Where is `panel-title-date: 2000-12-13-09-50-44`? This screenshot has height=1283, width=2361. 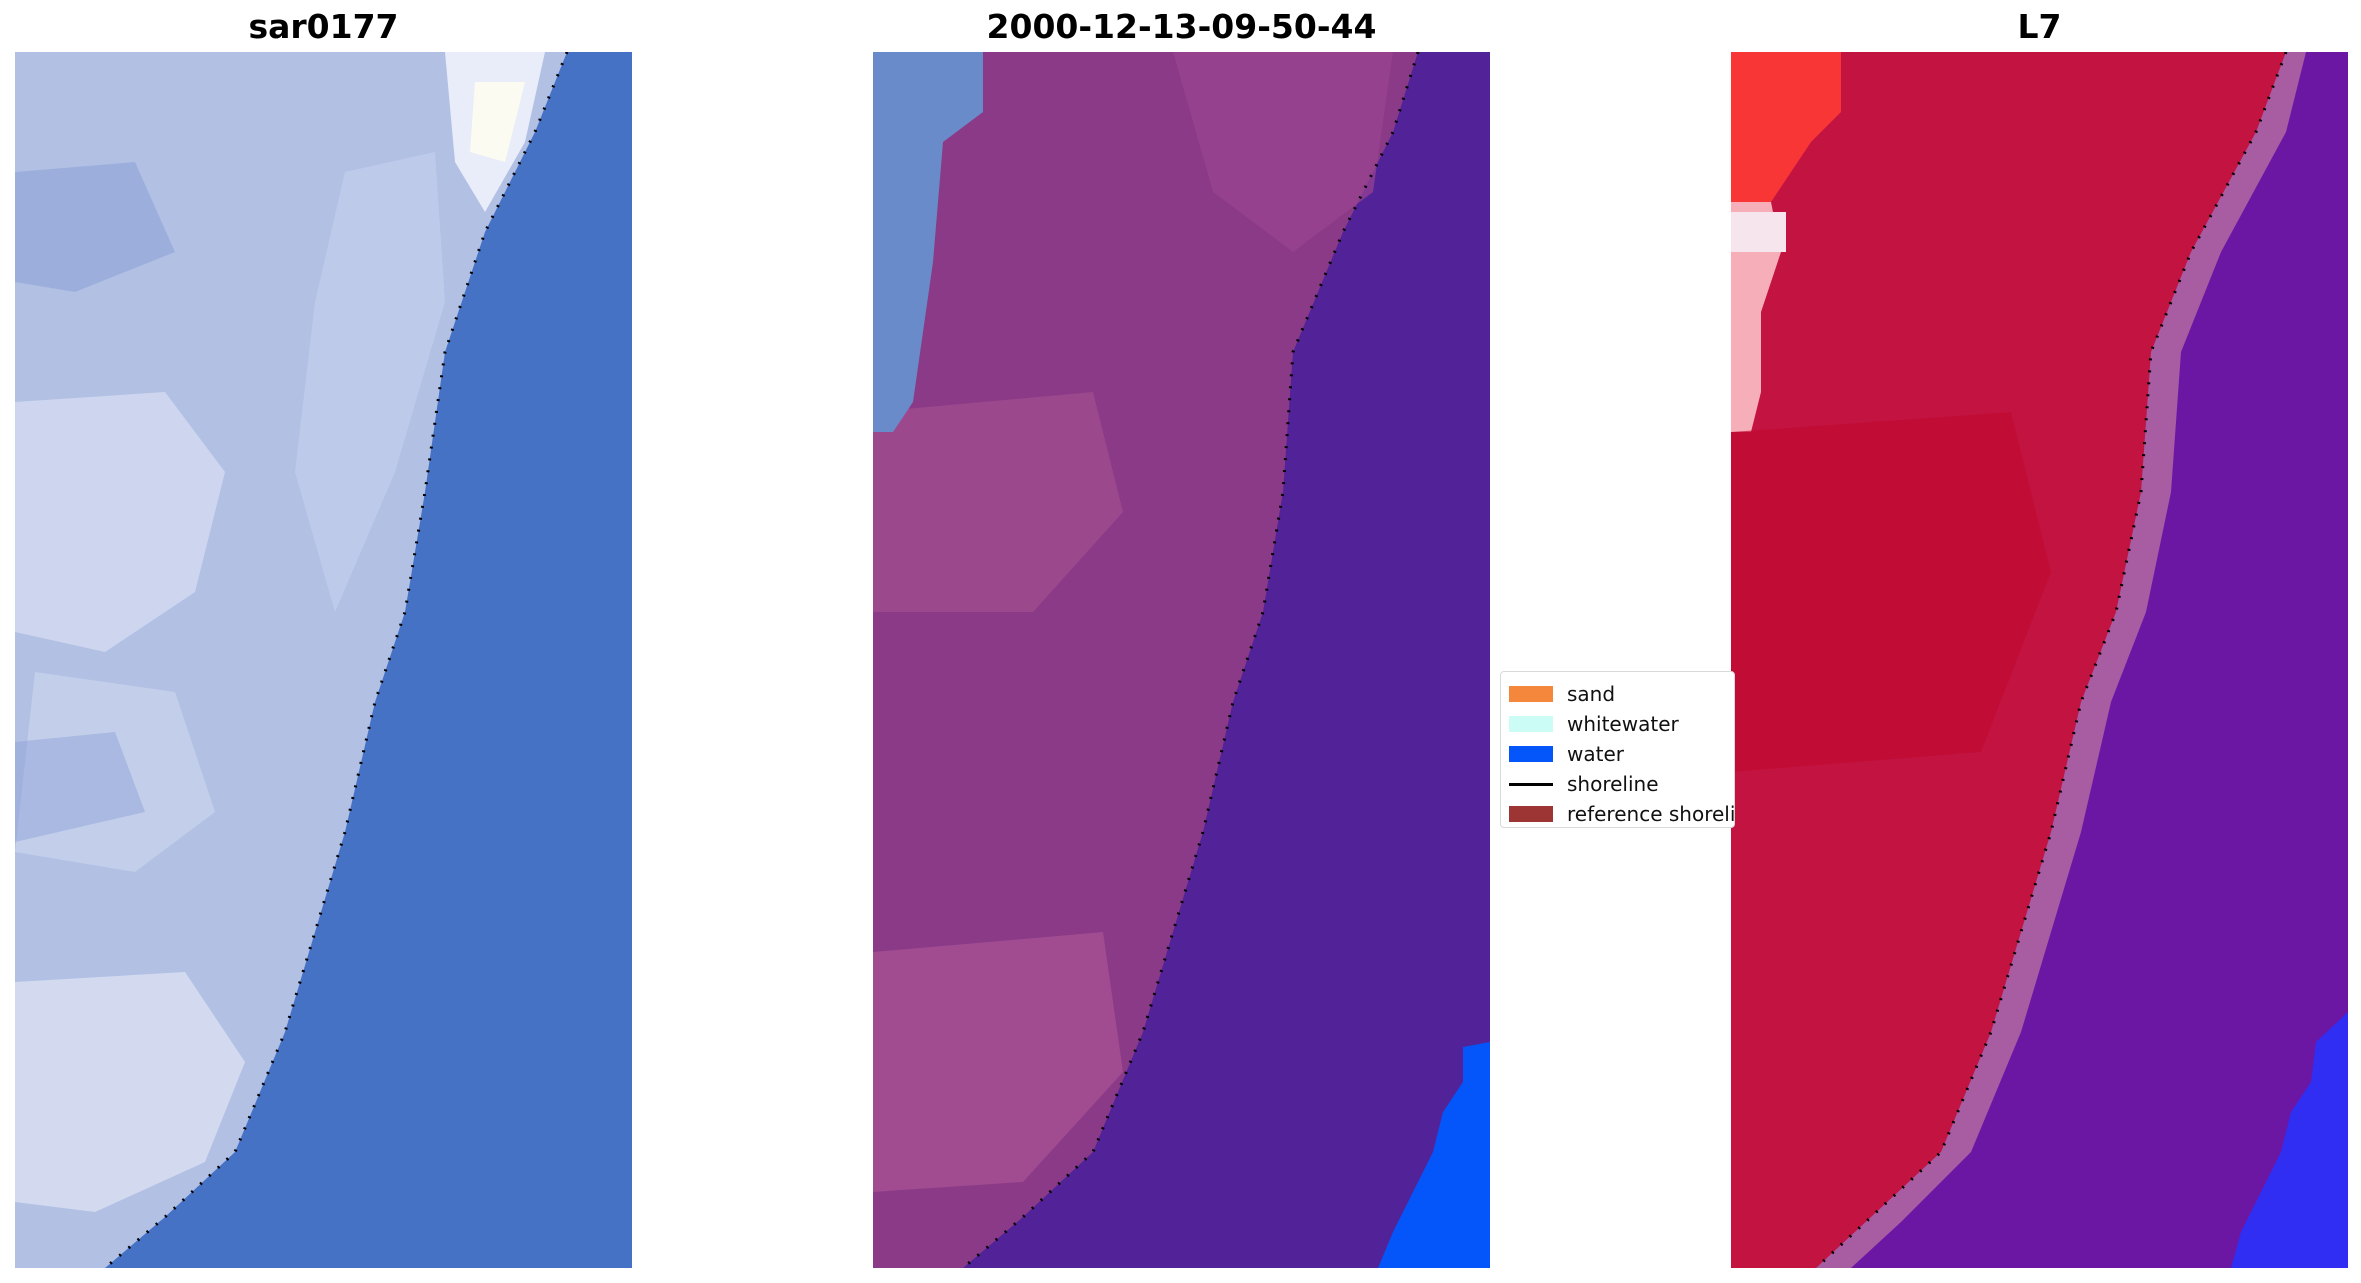
panel-title-date: 2000-12-13-09-50-44 is located at coordinates (1181, 26).